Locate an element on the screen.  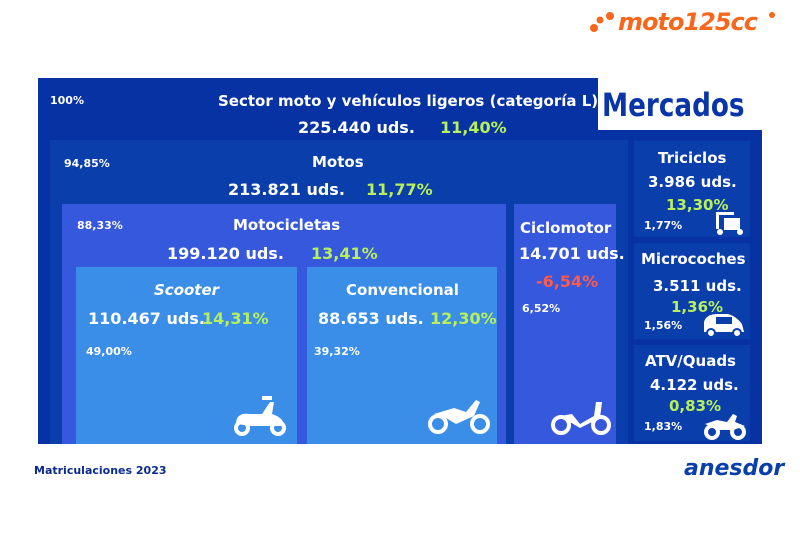
ciclomotor-growth: -6,54% is located at coordinates (567, 281).